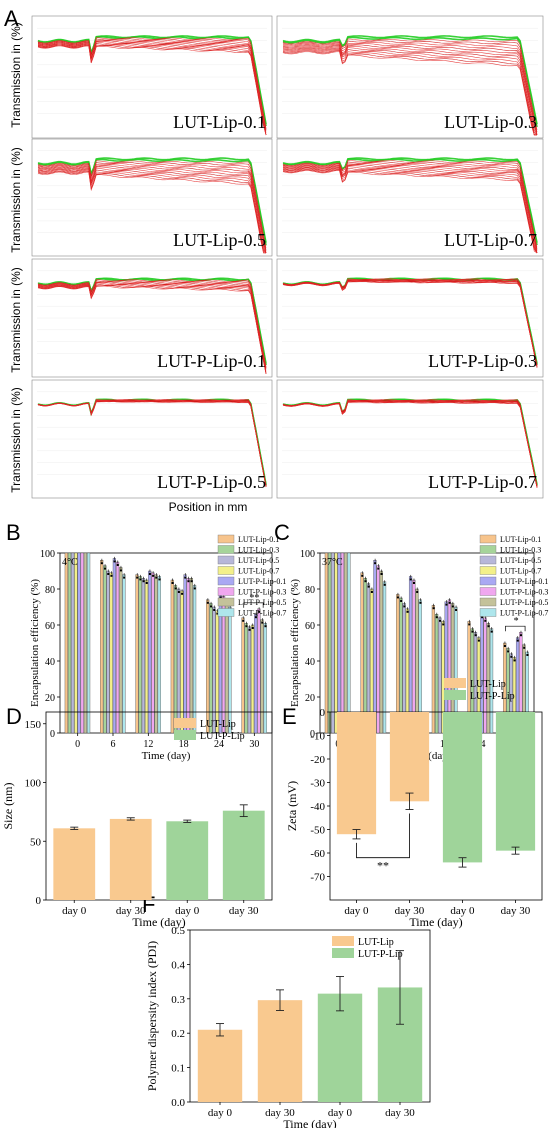 This screenshot has height=1128, width=550. I want to click on transmission-plot: LUT-P-Lip-0.7, so click(410, 439).